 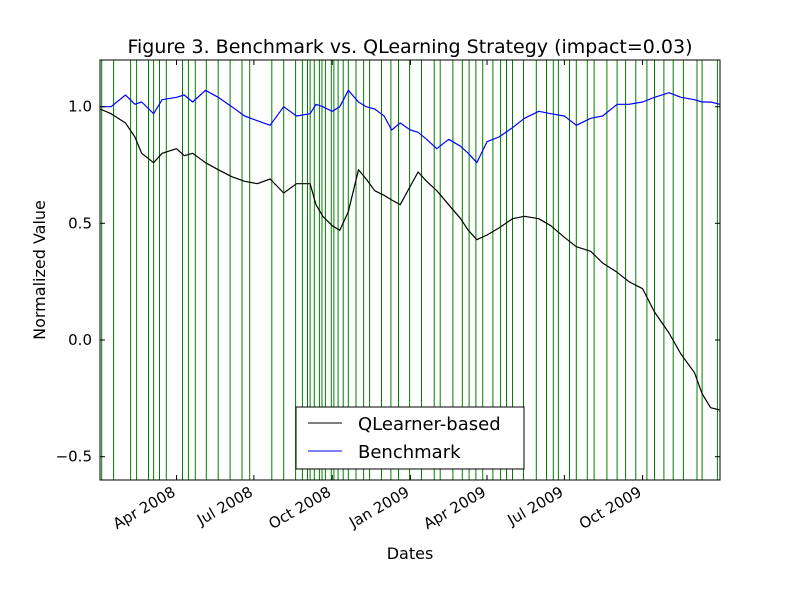 I want to click on y-tick-label: −0.5, so click(x=74, y=457).